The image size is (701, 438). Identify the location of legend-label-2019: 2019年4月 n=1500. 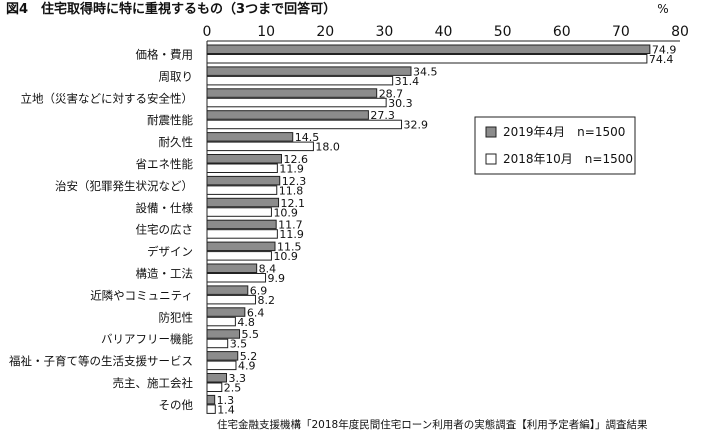
(564, 132).